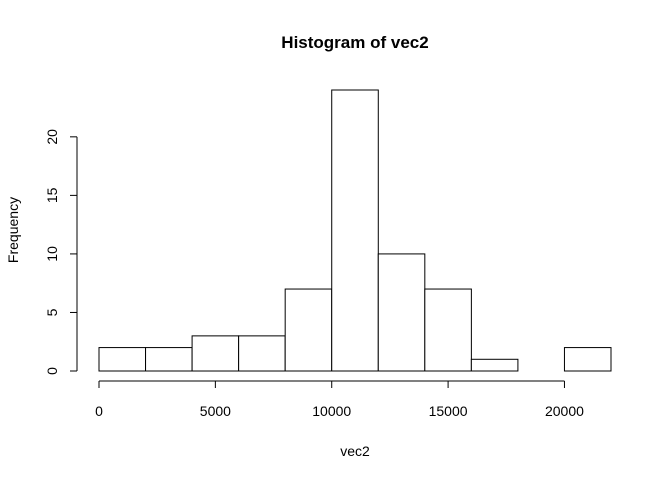 This screenshot has width=672, height=485. Describe the element at coordinates (52, 371) in the screenshot. I see `y-tick-label: 0` at that location.